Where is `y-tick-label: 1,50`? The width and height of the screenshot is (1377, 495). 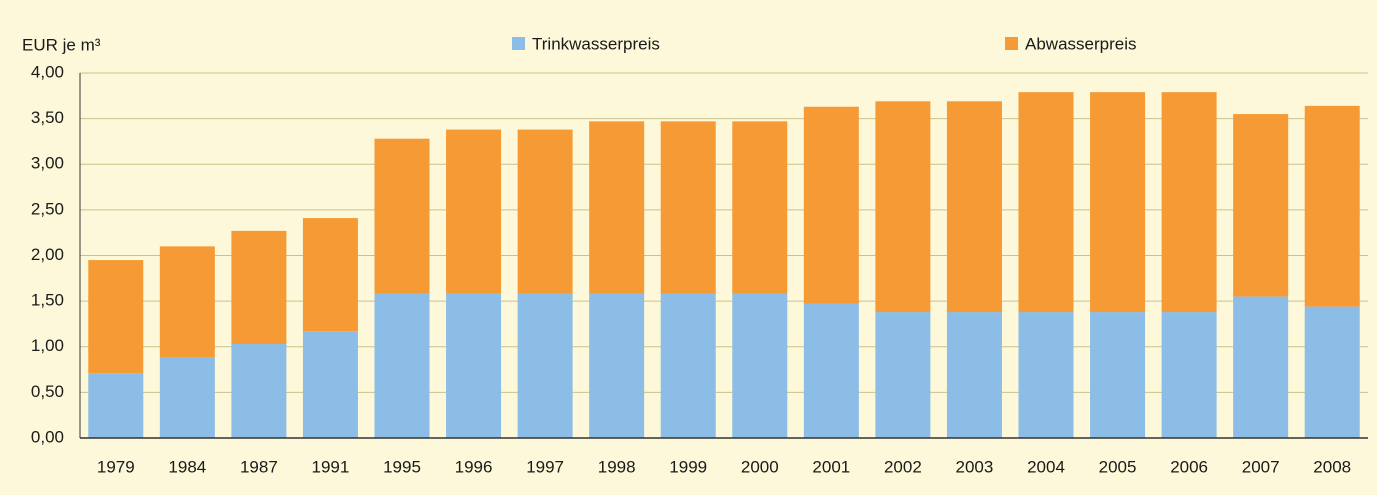
y-tick-label: 1,50 is located at coordinates (47, 300).